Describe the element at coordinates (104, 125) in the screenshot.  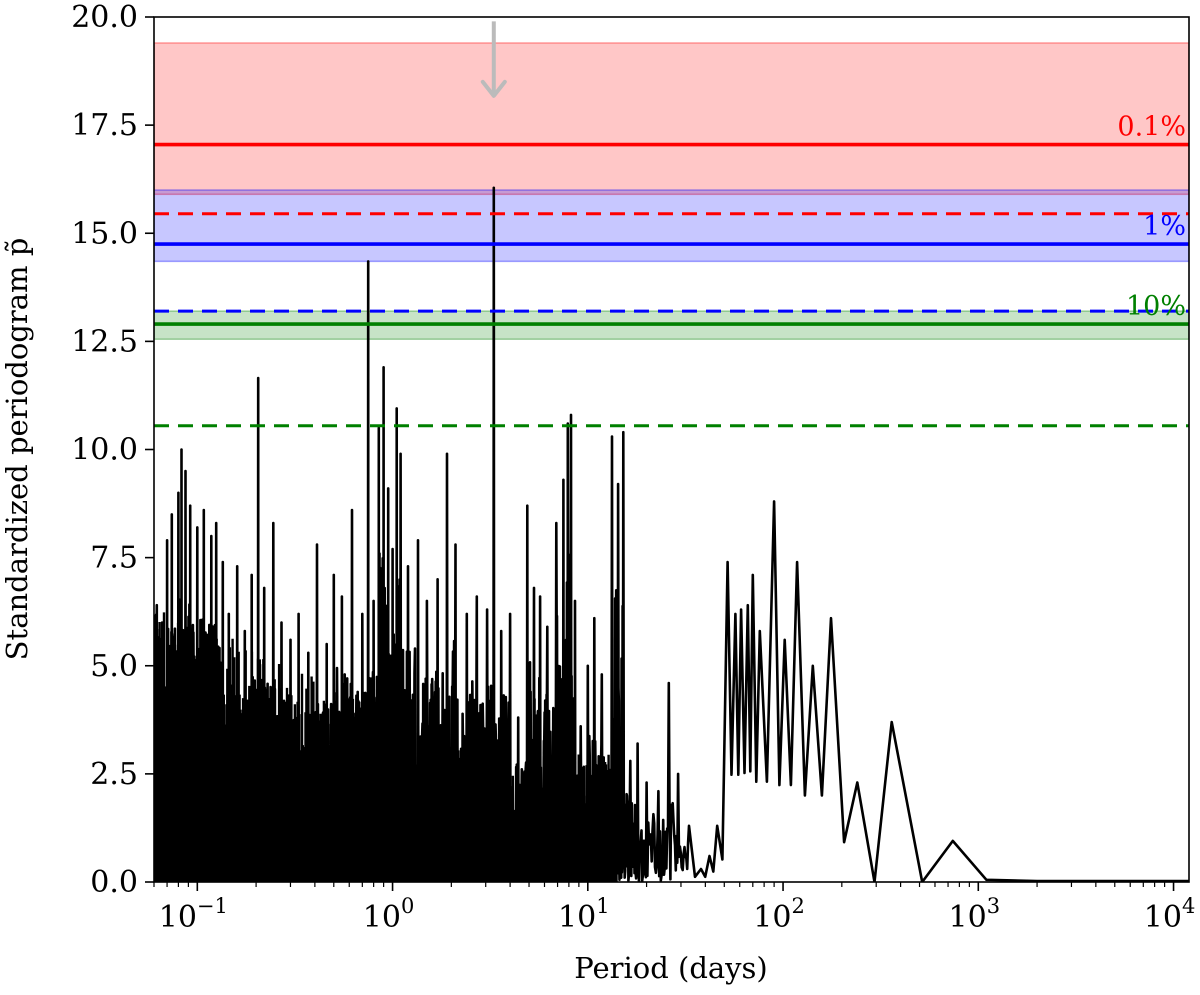
I see `y-tick-label: 17.5` at that location.